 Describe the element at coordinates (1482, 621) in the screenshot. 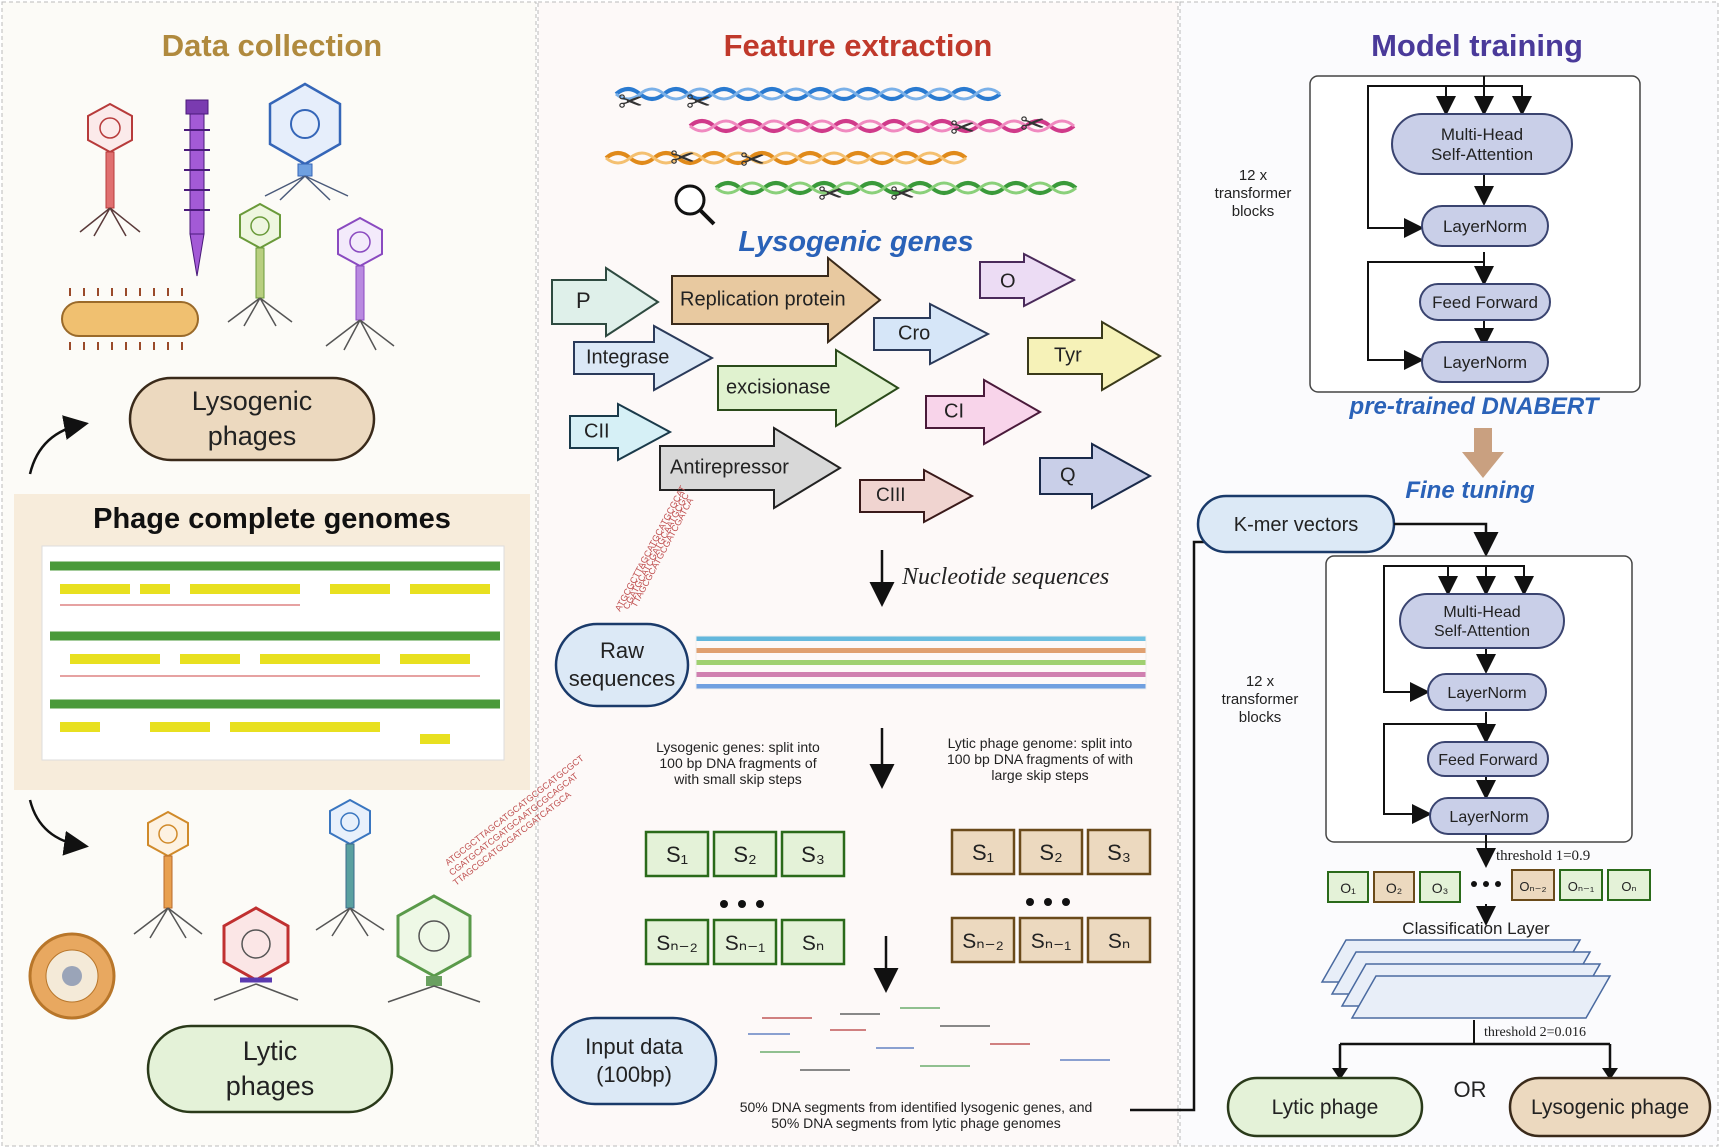

I see `finetune-multihead` at that location.